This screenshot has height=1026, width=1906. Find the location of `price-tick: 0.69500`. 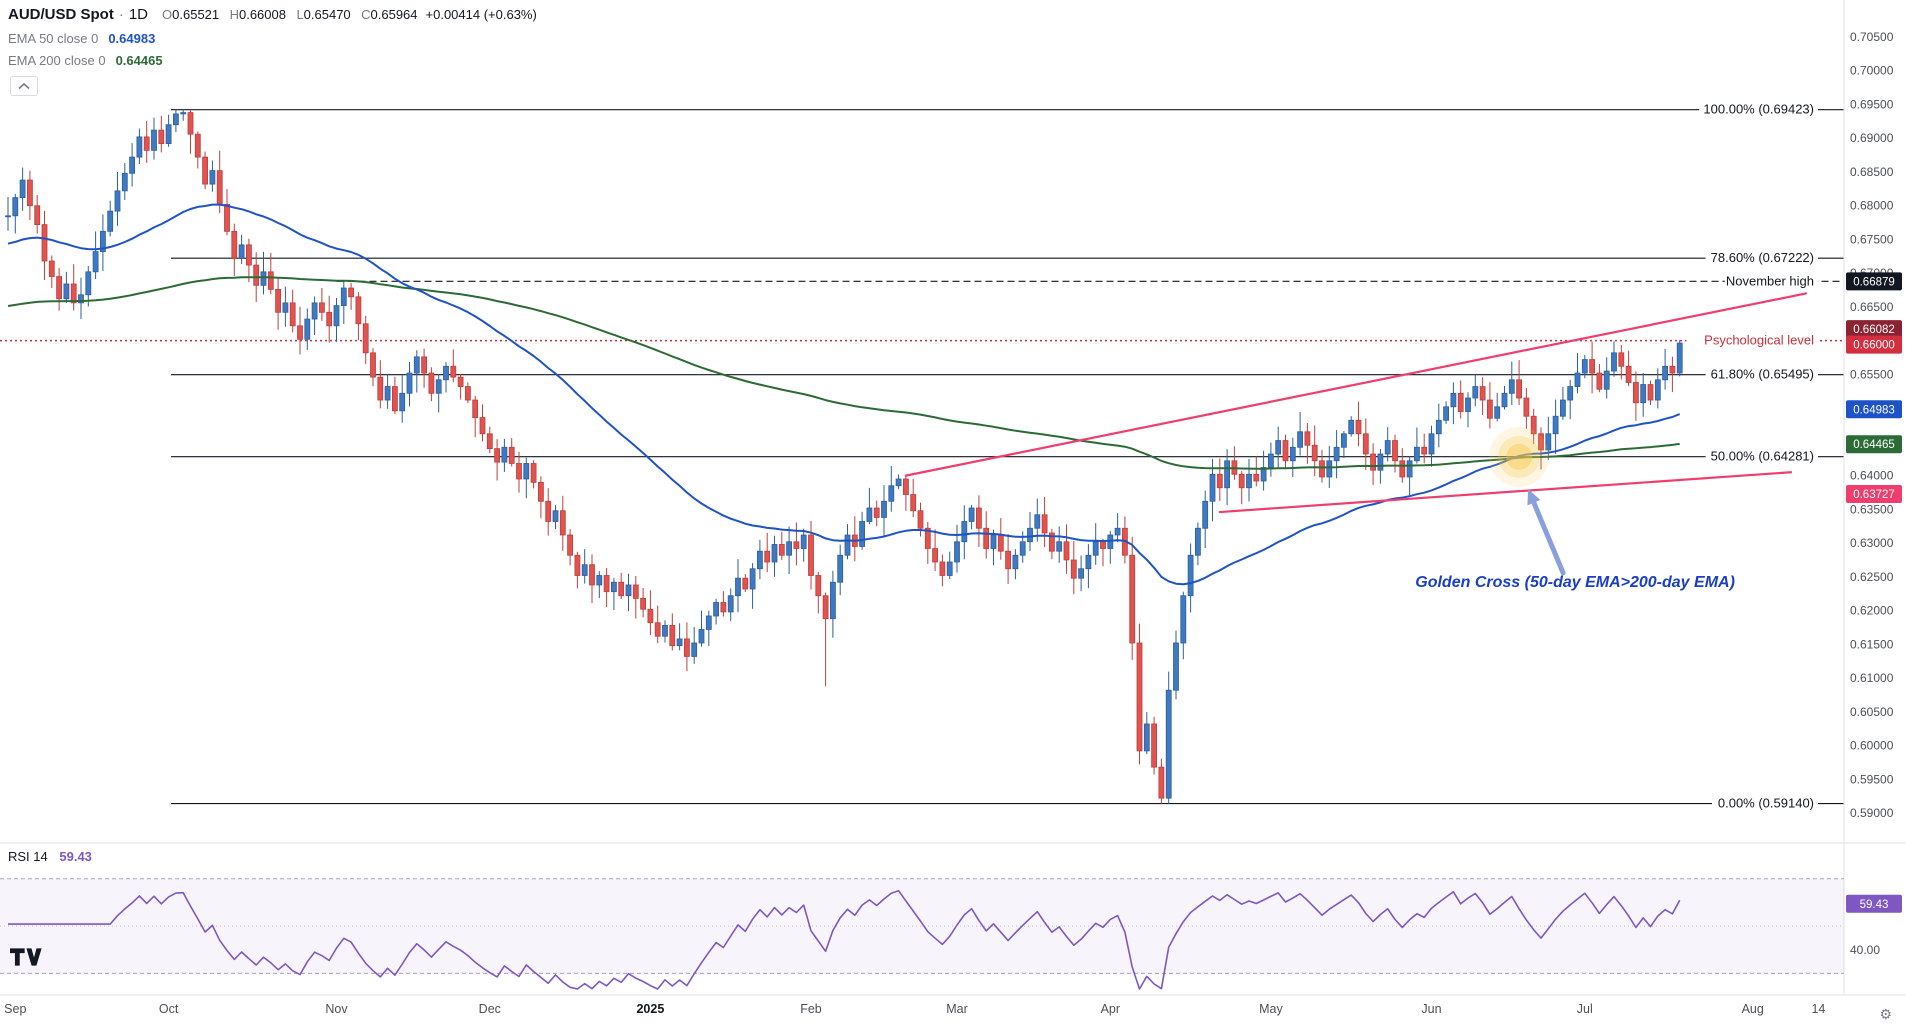

price-tick: 0.69500 is located at coordinates (1872, 104).